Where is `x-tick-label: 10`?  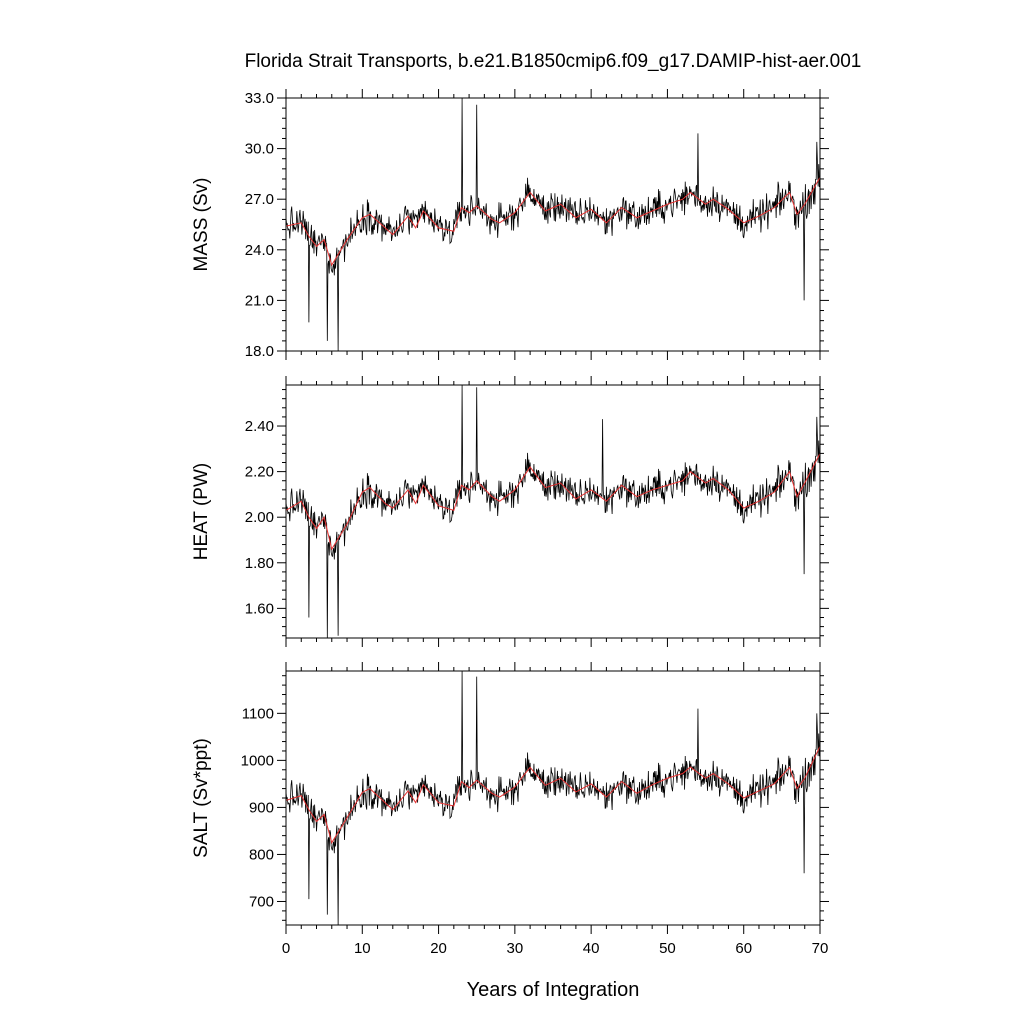 x-tick-label: 10 is located at coordinates (362, 948).